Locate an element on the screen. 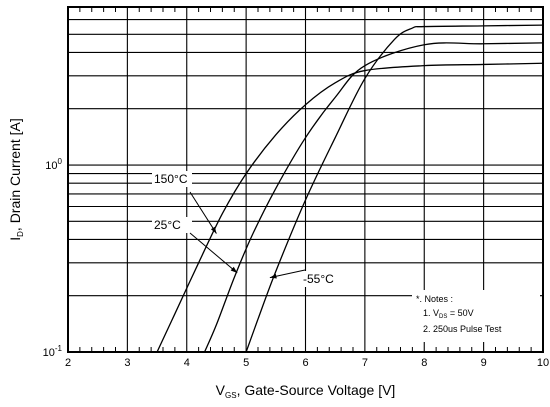 This screenshot has height=407, width=550. x-tick-label: 10 is located at coordinates (543, 363).